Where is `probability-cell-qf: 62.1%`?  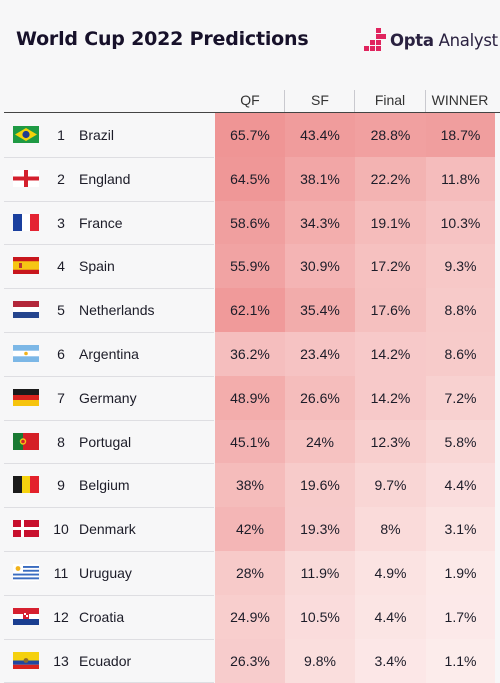 probability-cell-qf: 62.1% is located at coordinates (250, 310).